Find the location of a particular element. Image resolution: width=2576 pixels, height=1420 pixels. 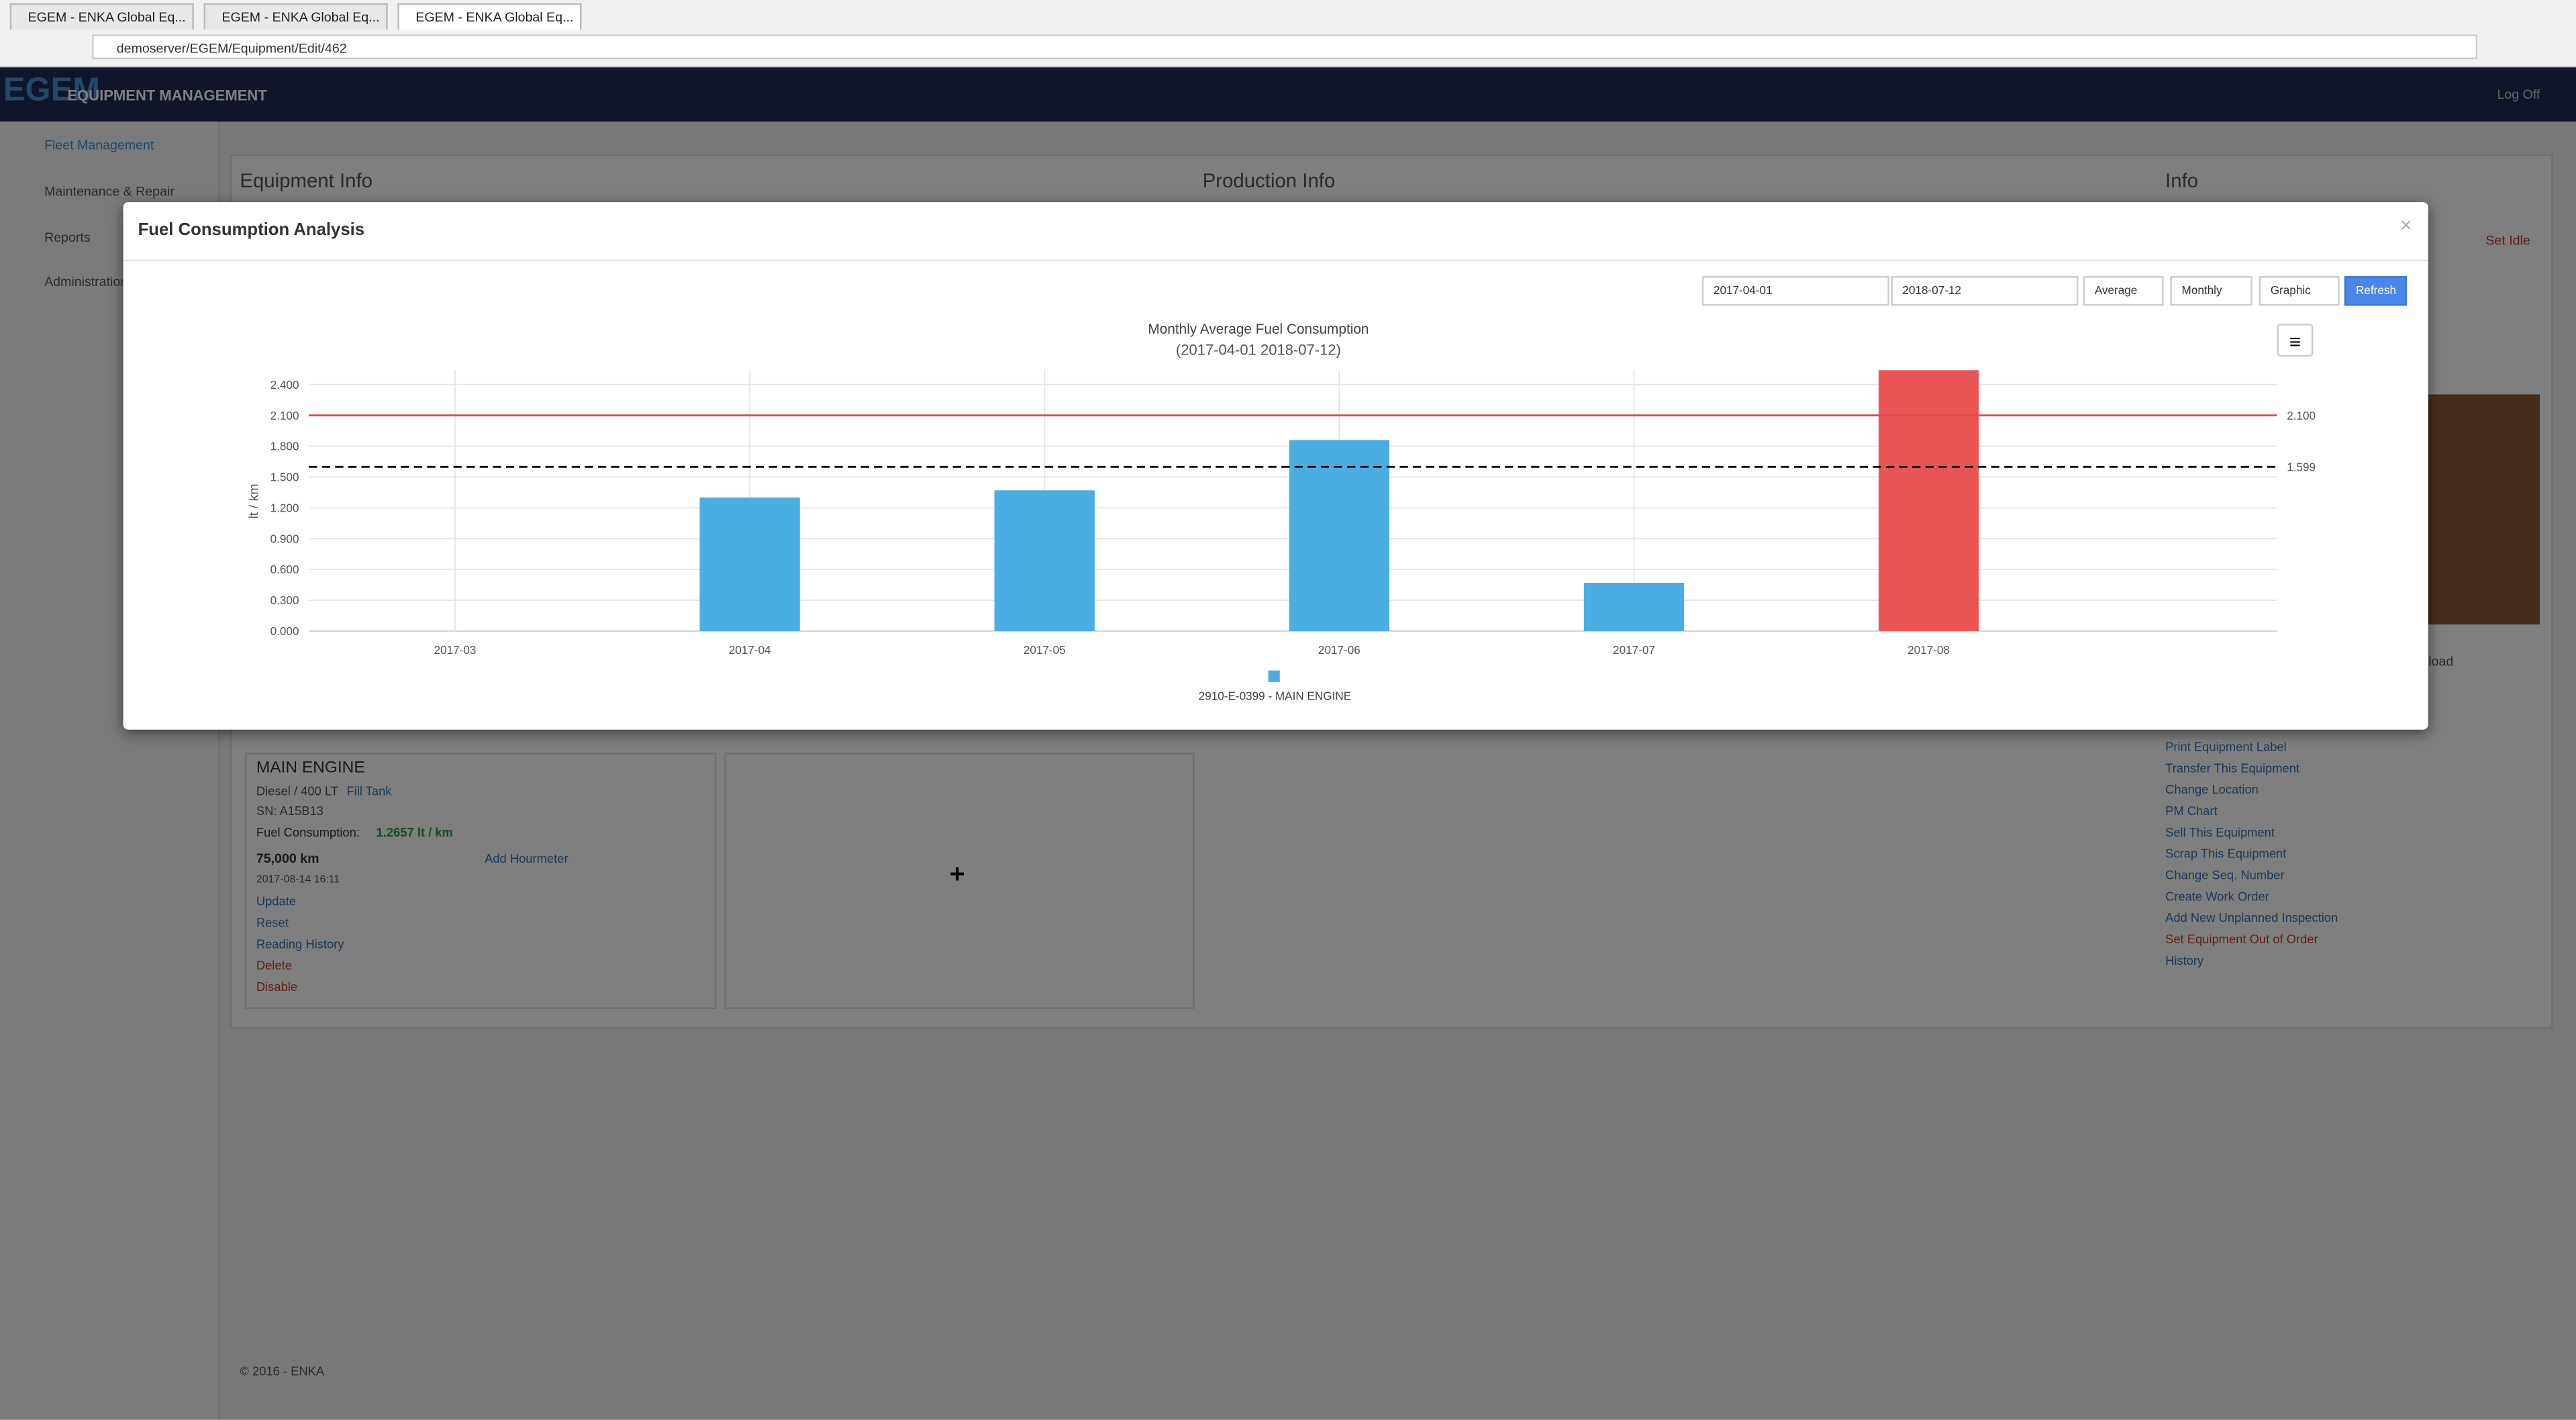

modal-divider is located at coordinates (1275, 260).